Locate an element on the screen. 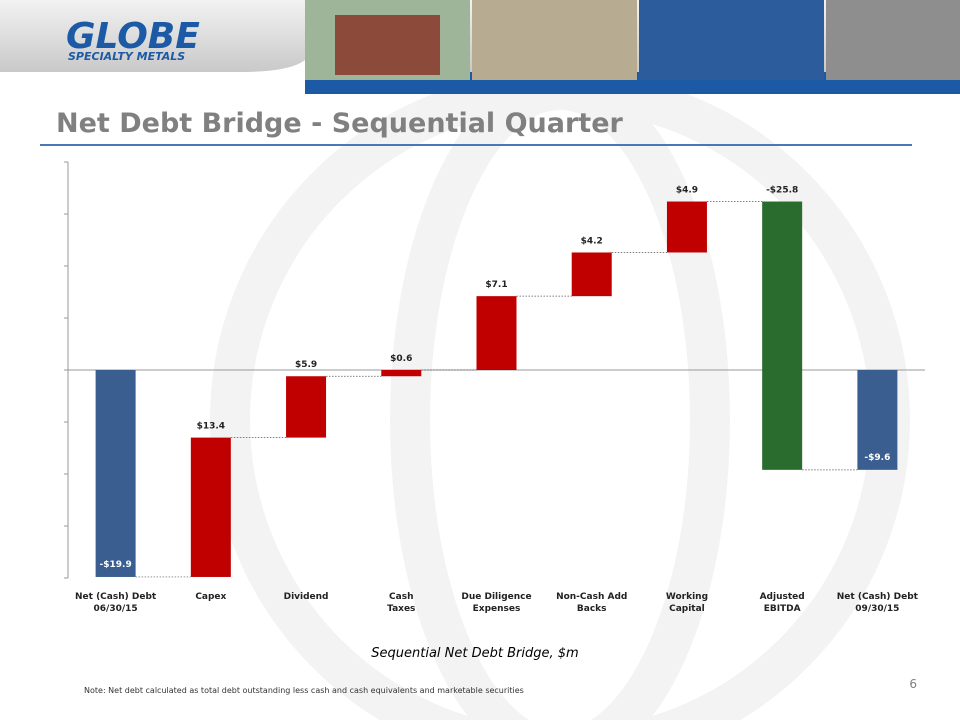  x-tick-label: Dividend is located at coordinates (306, 597).